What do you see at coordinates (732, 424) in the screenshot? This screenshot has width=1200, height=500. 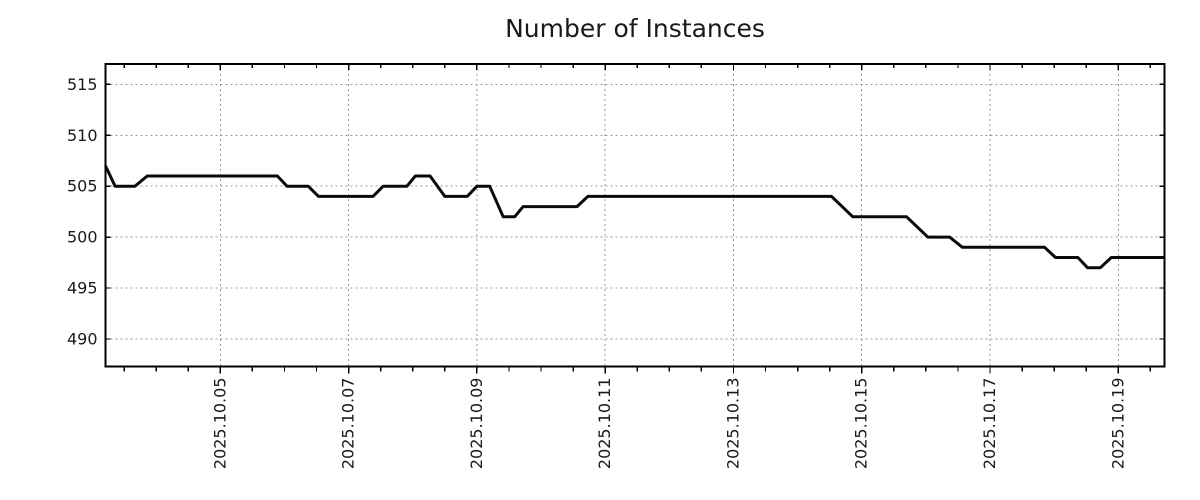 I see `x-tick-label: 2025.10.13` at bounding box center [732, 424].